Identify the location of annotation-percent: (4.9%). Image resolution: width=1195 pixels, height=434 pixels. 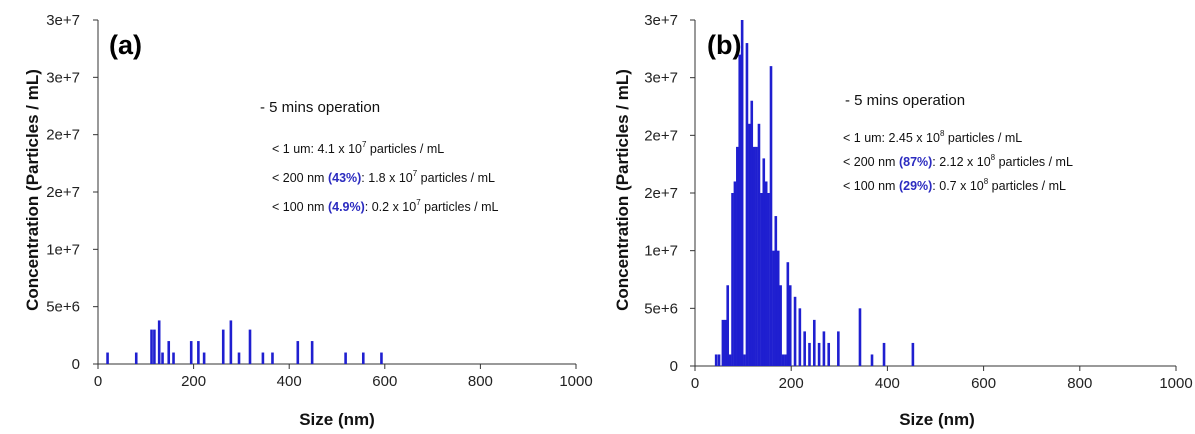
(346, 207).